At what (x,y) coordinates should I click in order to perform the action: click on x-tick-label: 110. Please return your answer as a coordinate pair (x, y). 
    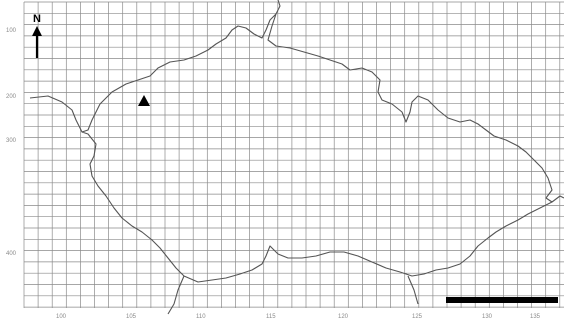
    Looking at the image, I should click on (201, 317).